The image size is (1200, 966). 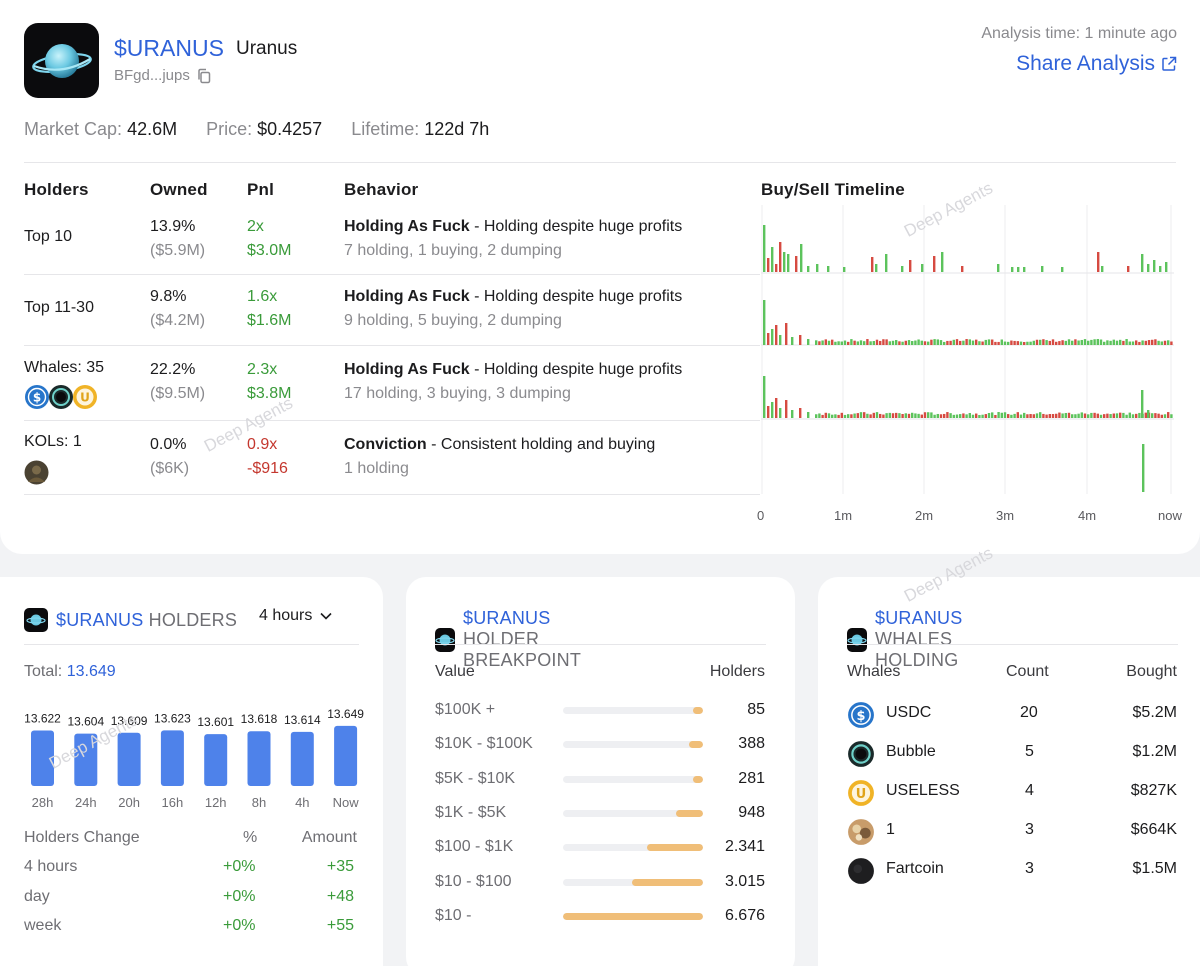 I want to click on breakpoint-holders: 281, so click(x=751, y=778).